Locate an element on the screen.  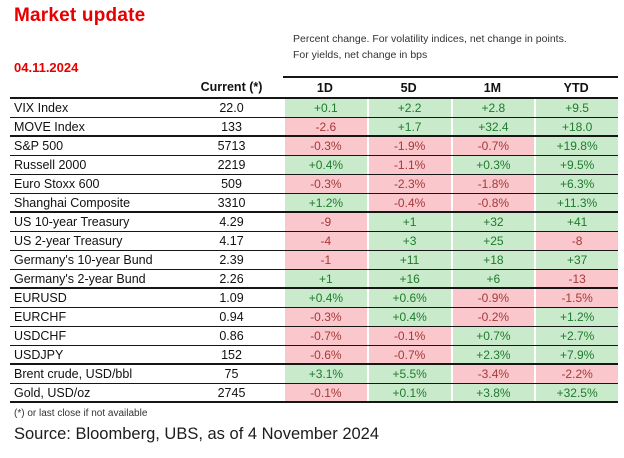
change-cell: +2.2 is located at coordinates (408, 108).